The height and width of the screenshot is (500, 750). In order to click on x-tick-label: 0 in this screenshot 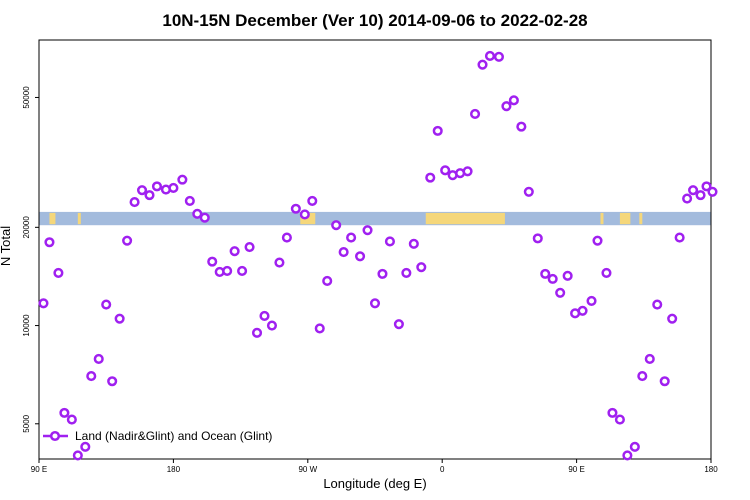, I will do `click(442, 469)`.